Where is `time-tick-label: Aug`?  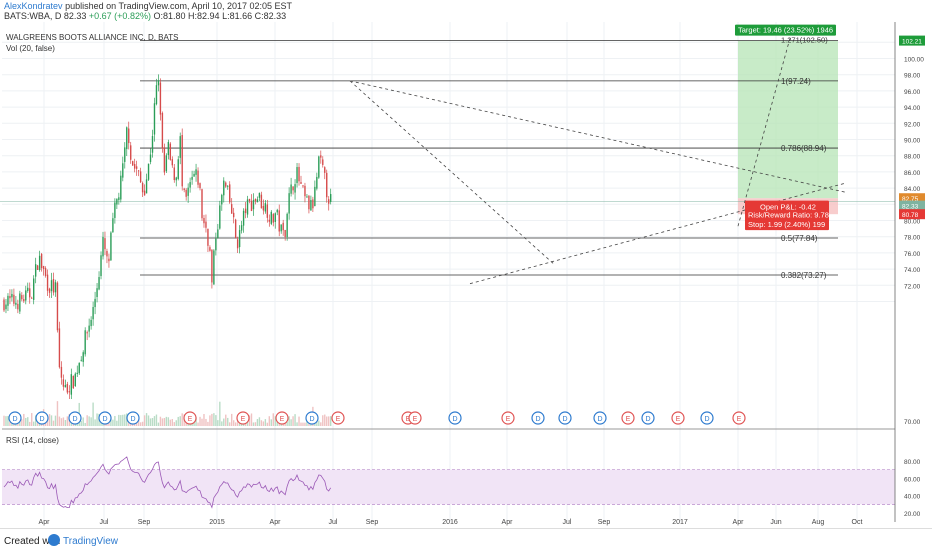
time-tick-label: Aug is located at coordinates (818, 522).